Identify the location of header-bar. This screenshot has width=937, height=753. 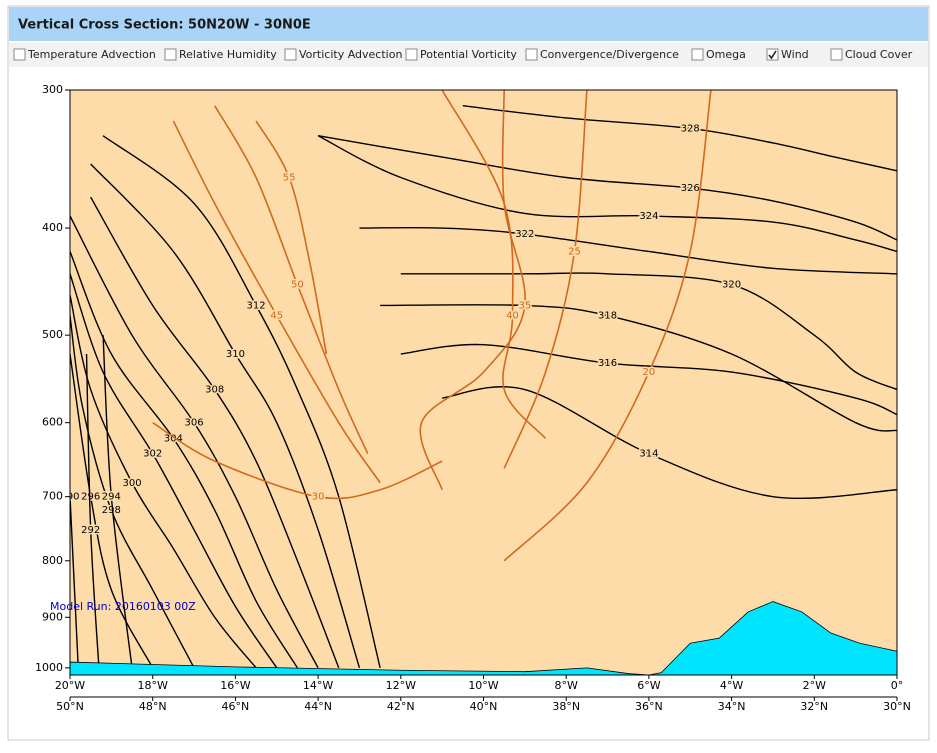
(468, 24).